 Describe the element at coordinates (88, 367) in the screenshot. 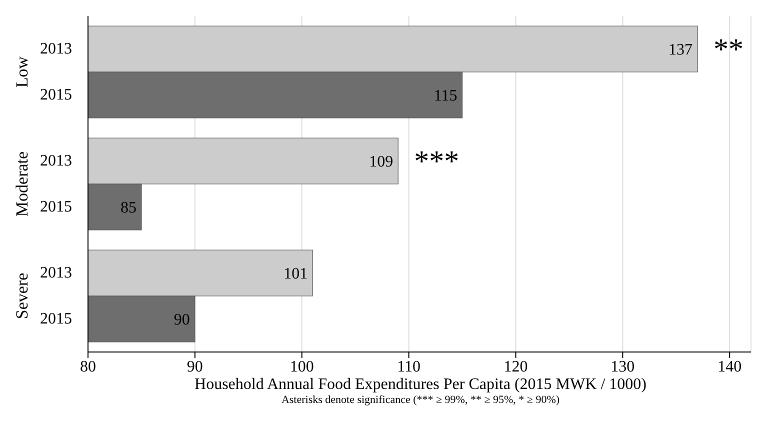

I see `x-tick-label: 80` at that location.